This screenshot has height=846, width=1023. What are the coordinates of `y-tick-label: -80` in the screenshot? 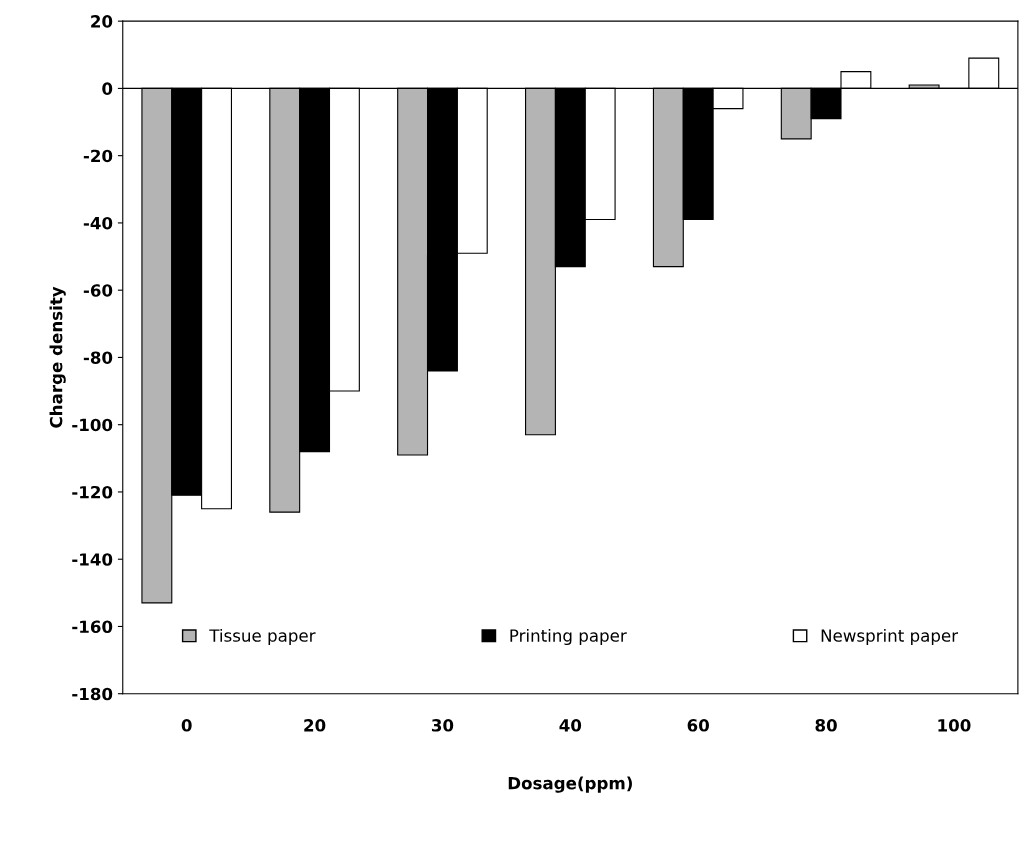 It's located at (98, 357).